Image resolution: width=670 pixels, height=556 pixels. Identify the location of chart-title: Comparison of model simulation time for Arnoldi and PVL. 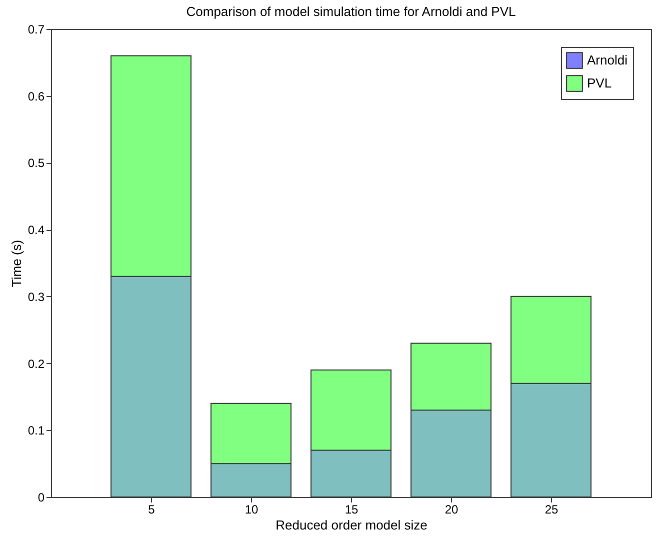
(351, 11).